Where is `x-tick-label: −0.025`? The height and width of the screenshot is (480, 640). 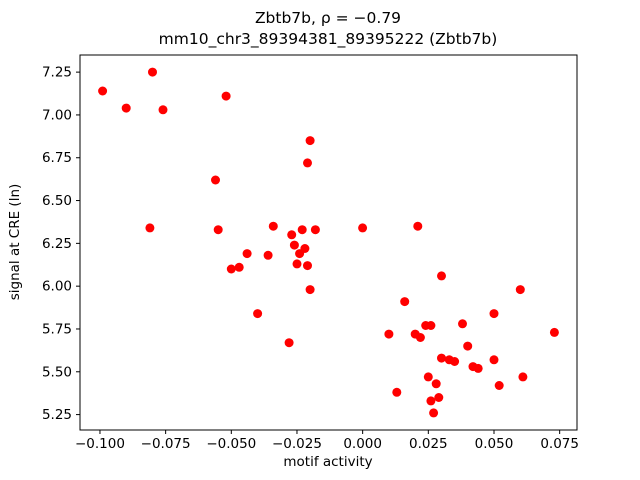 x-tick-label: −0.025 is located at coordinates (297, 444).